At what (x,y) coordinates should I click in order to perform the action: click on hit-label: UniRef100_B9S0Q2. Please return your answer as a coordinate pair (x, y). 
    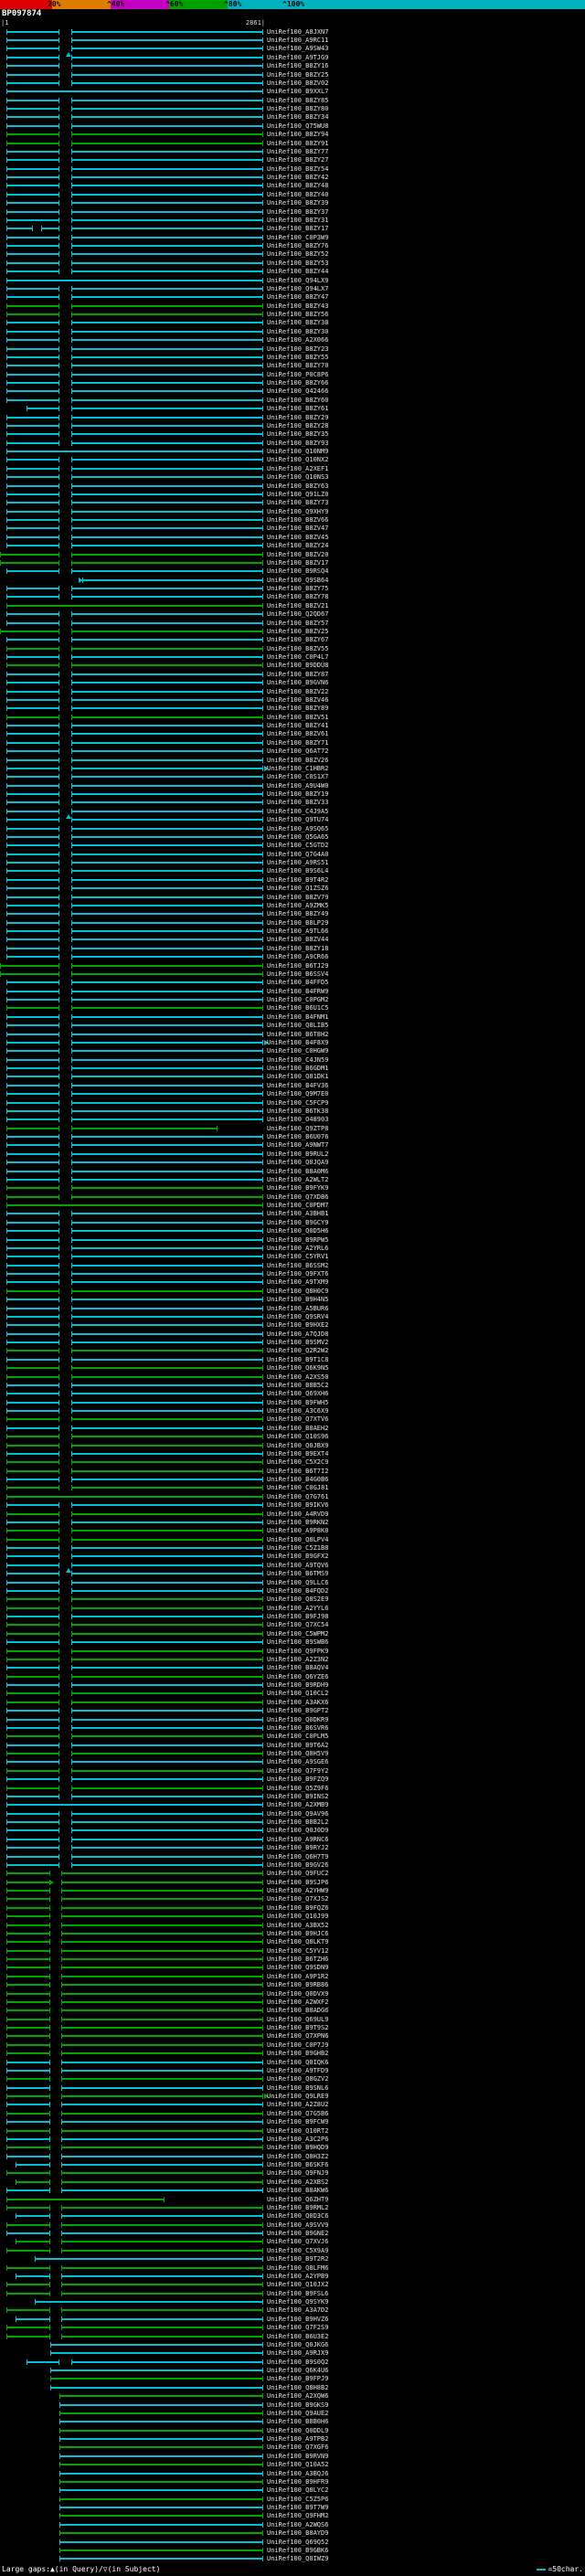
    Looking at the image, I should click on (298, 2362).